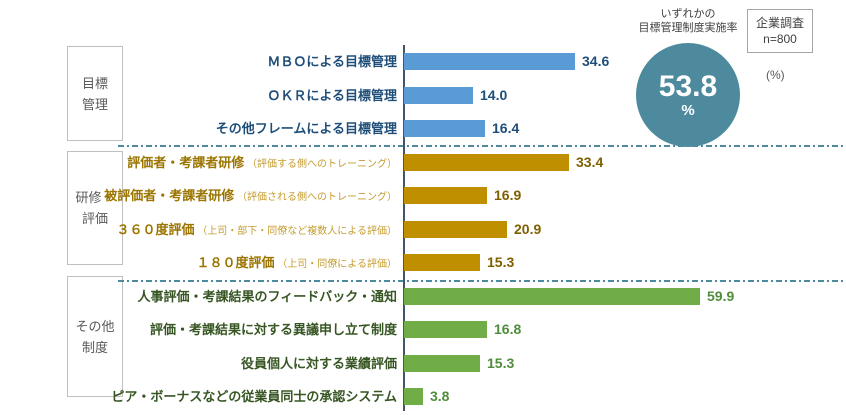 Image resolution: width=846 pixels, height=420 pixels. Describe the element at coordinates (320, 164) in the screenshot. I see `bar-label-note: （評価する側へのトレーニング）` at that location.